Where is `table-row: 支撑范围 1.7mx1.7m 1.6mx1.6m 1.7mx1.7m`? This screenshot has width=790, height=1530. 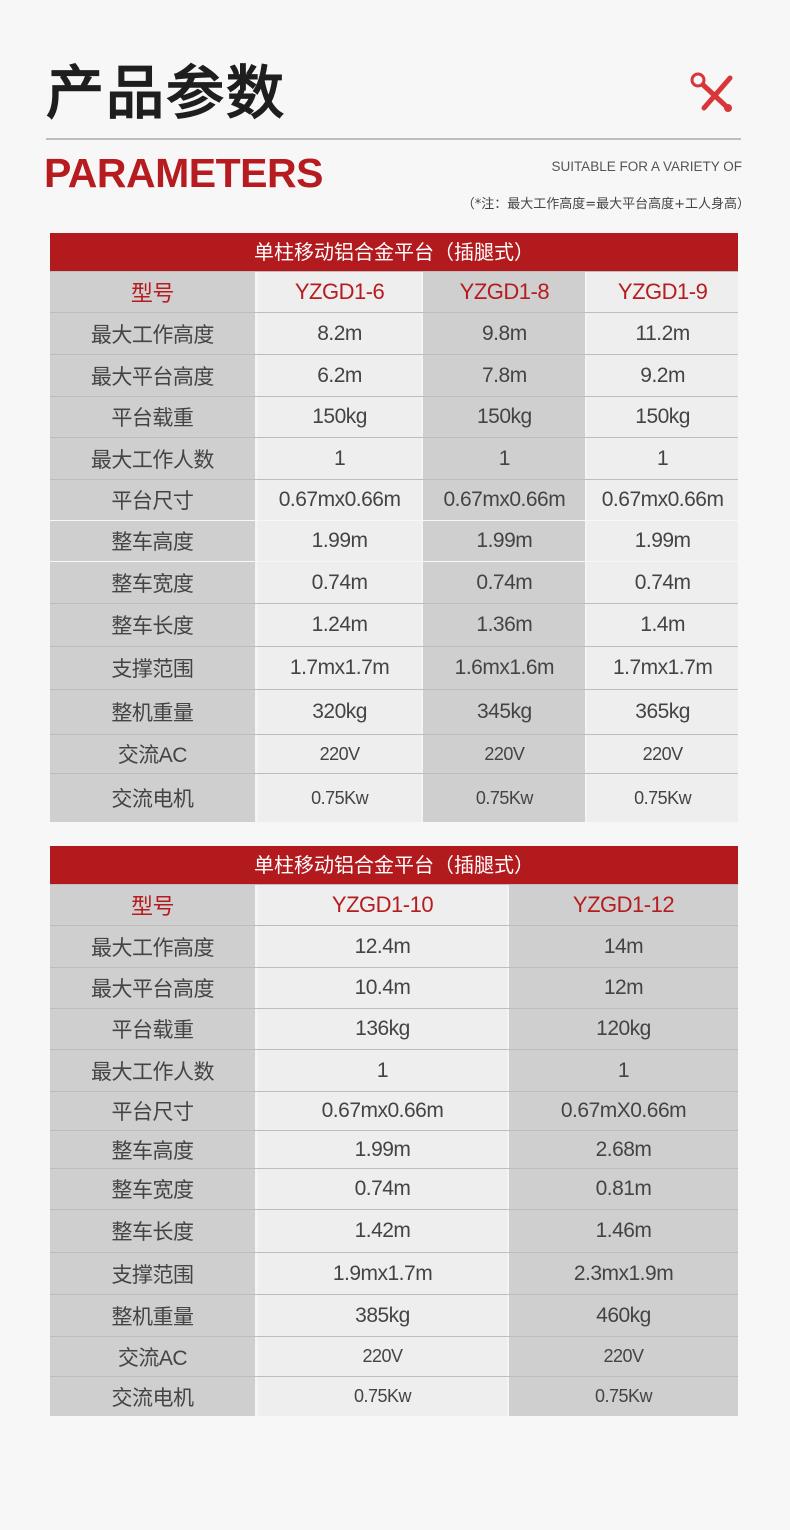
table-row: 支撑范围 1.7mx1.7m 1.6mx1.6m 1.7mx1.7m is located at coordinates (394, 667).